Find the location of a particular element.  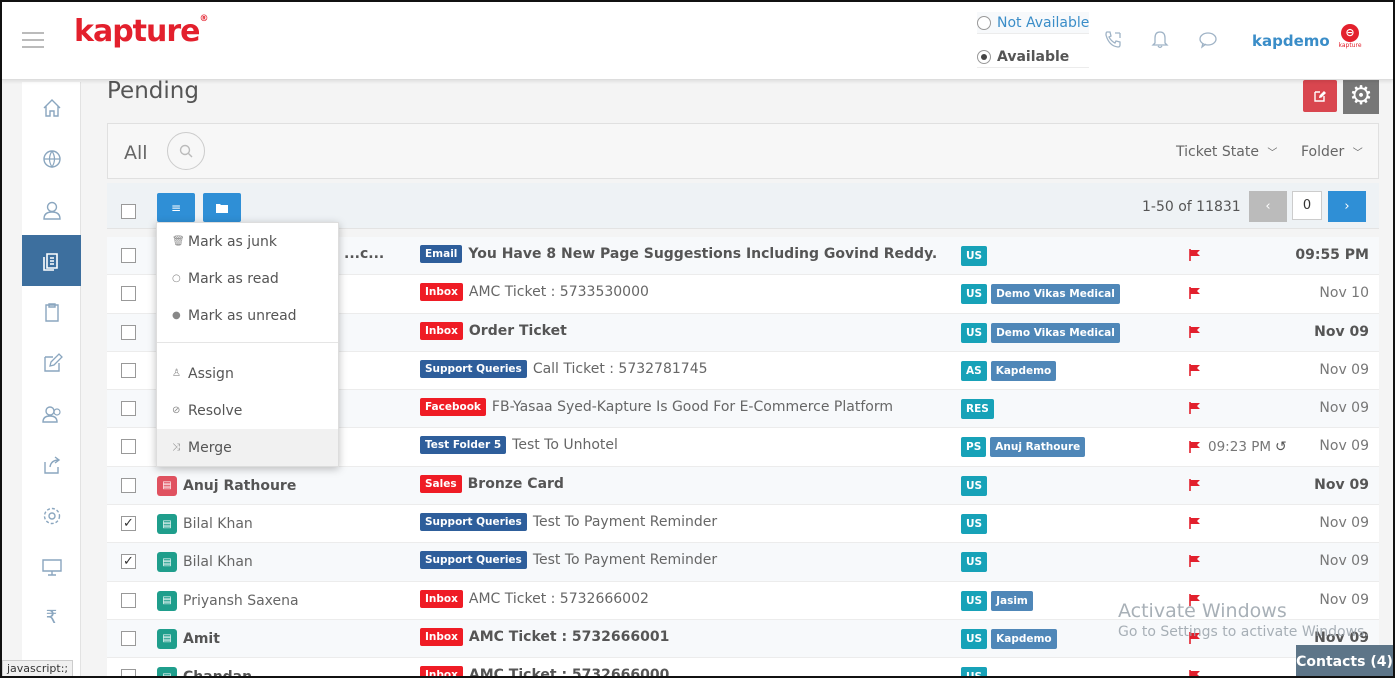

menu-item-label: Resolve is located at coordinates (215, 410).